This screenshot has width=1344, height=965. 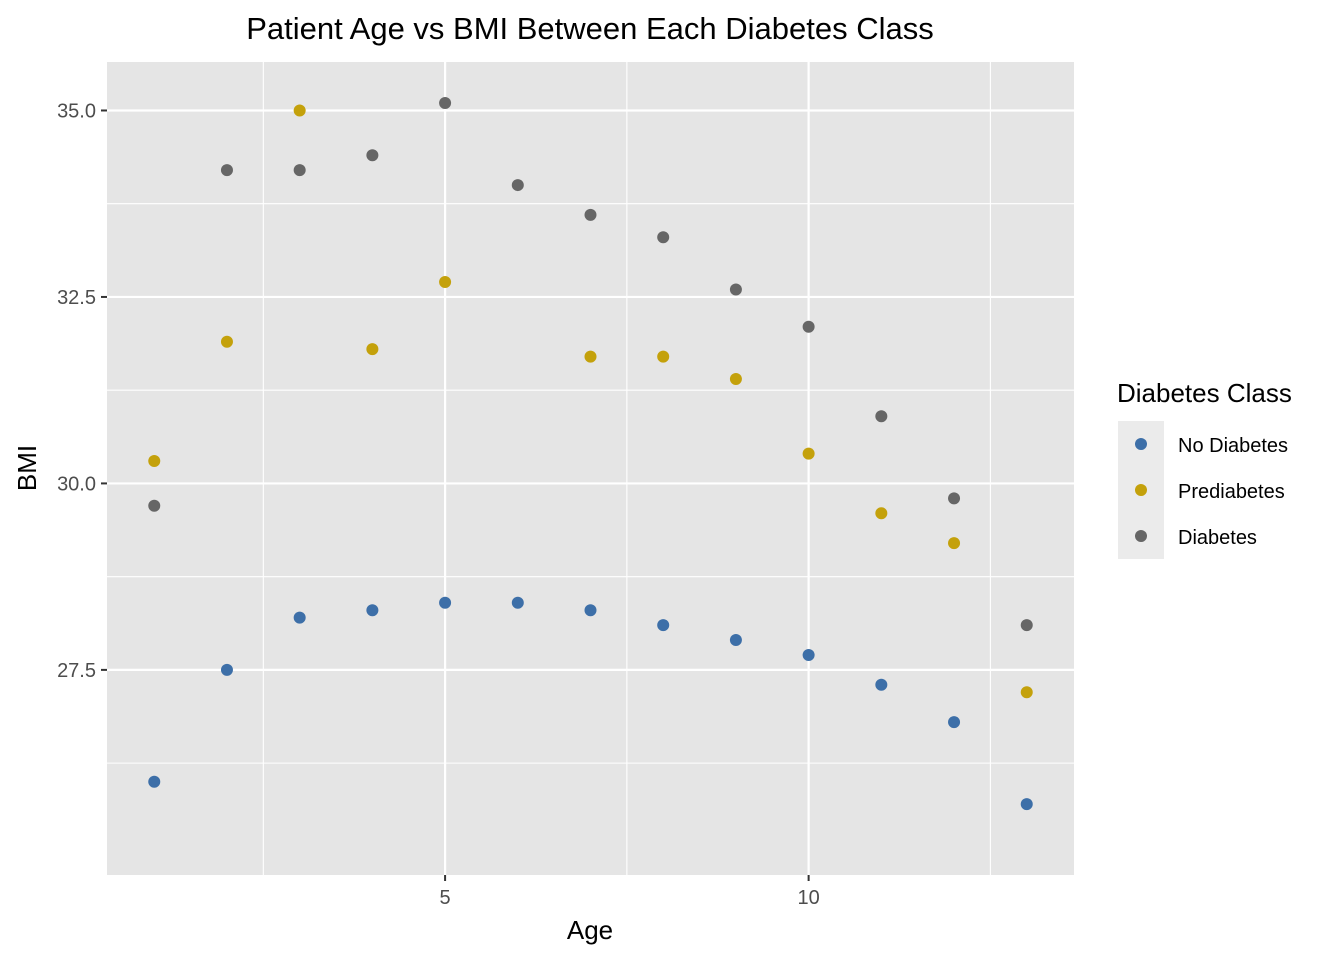 I want to click on legend-label: Diabetes, so click(x=1217, y=538).